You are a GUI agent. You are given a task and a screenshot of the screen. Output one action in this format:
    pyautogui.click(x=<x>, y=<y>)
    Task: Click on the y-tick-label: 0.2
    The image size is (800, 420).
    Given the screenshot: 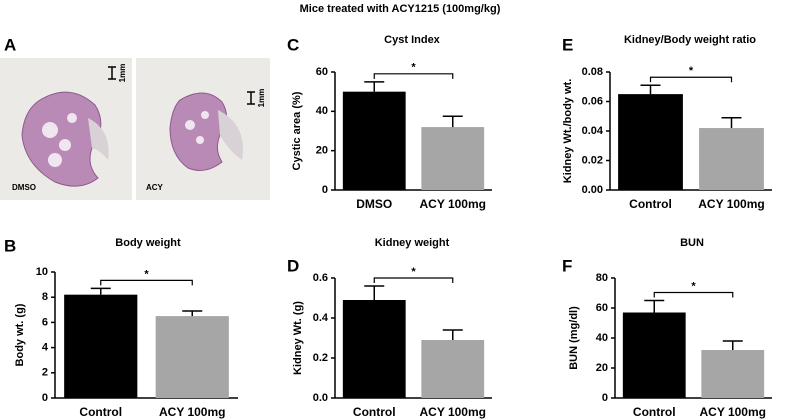 What is the action you would take?
    pyautogui.click(x=320, y=358)
    